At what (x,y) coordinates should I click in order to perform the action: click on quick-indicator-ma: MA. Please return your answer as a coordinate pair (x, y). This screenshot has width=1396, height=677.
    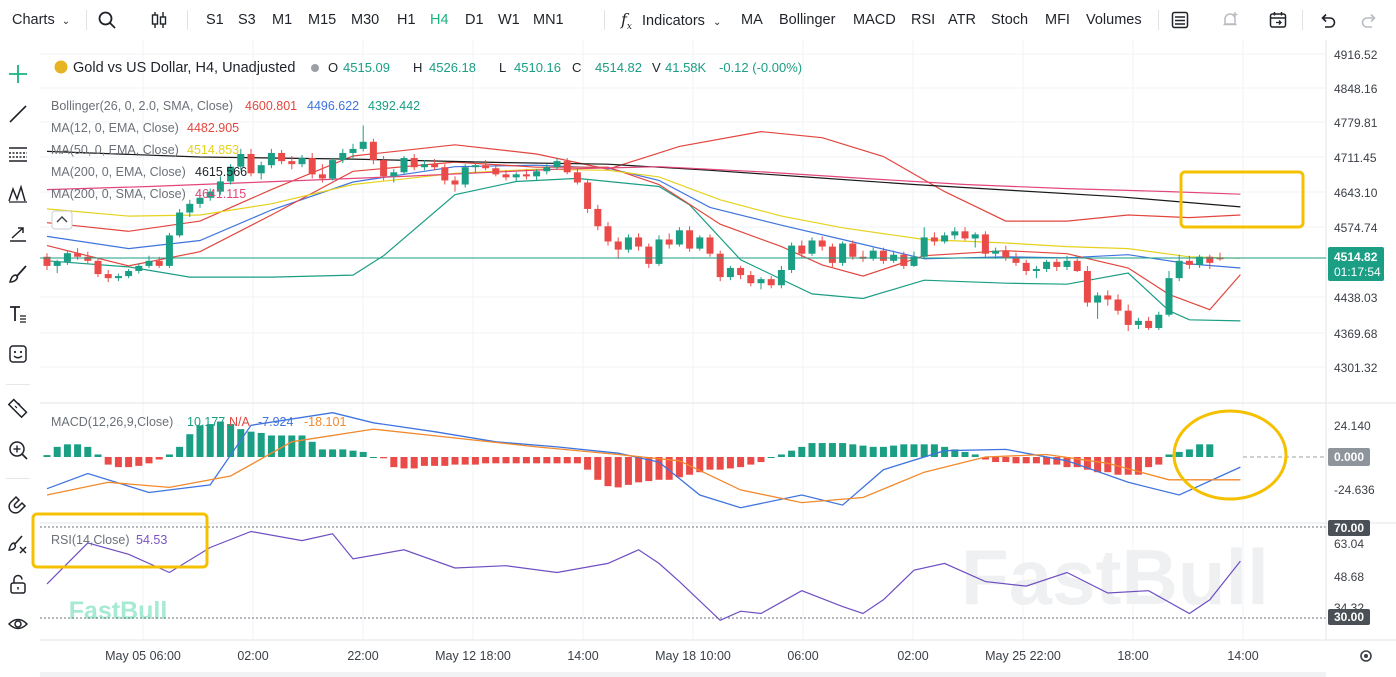
    Looking at the image, I should click on (752, 20).